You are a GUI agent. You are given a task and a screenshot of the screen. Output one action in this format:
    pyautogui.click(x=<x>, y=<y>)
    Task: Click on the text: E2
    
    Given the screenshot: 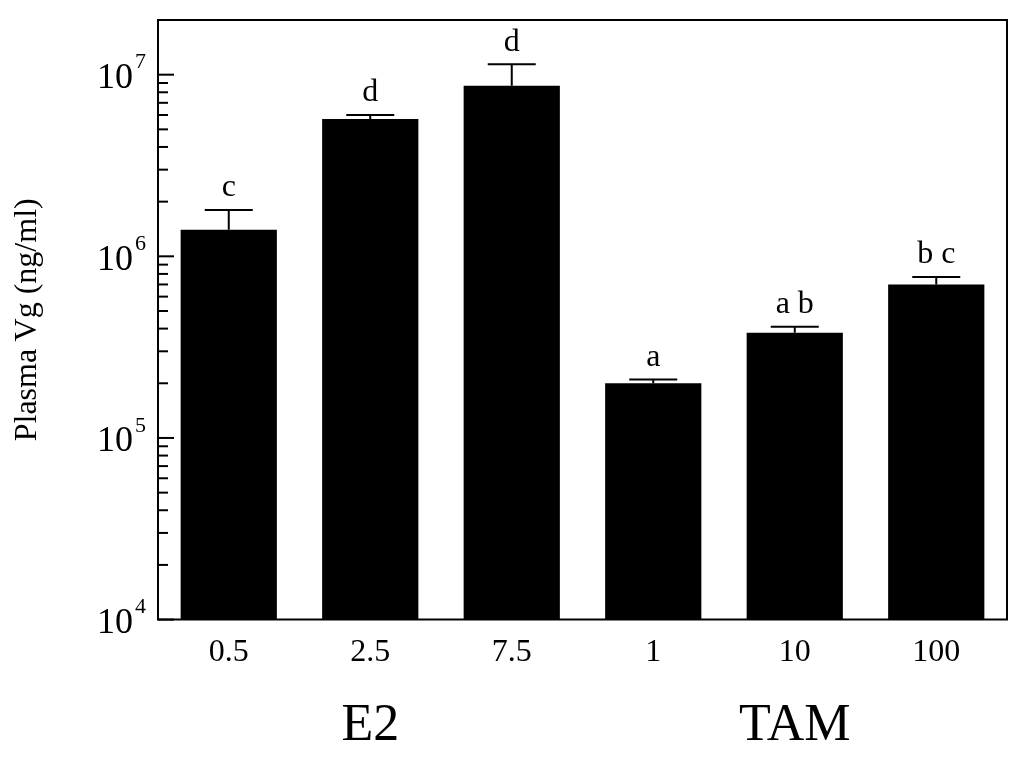 What is the action you would take?
    pyautogui.click(x=370, y=722)
    